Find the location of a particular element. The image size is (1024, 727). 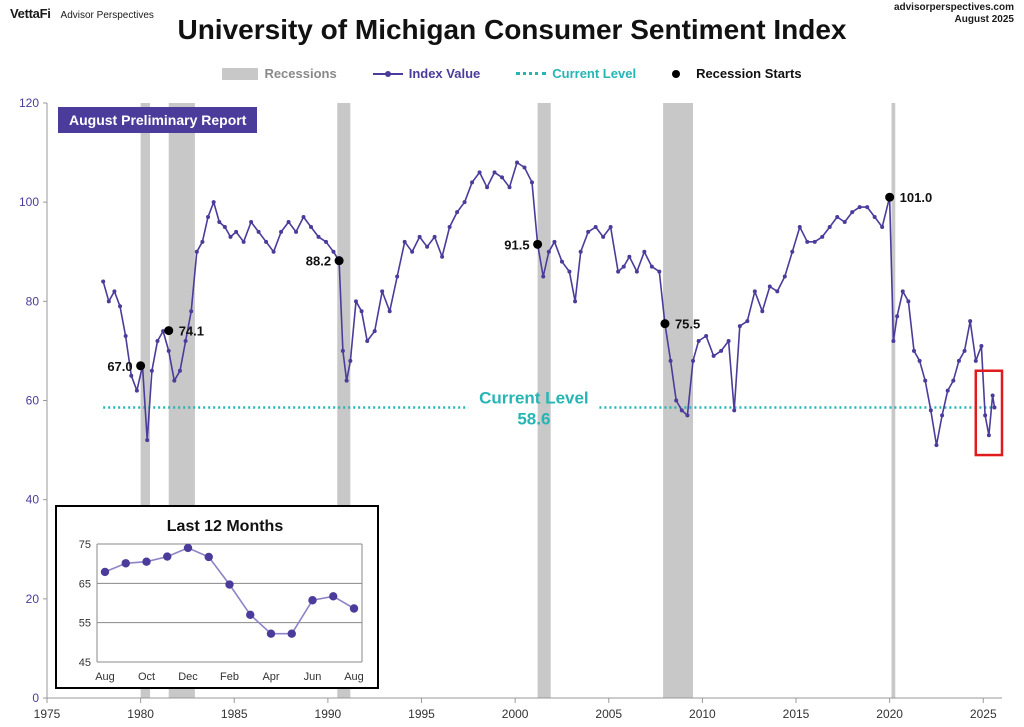

inset-y-tick-label: 55 is located at coordinates (85, 624).